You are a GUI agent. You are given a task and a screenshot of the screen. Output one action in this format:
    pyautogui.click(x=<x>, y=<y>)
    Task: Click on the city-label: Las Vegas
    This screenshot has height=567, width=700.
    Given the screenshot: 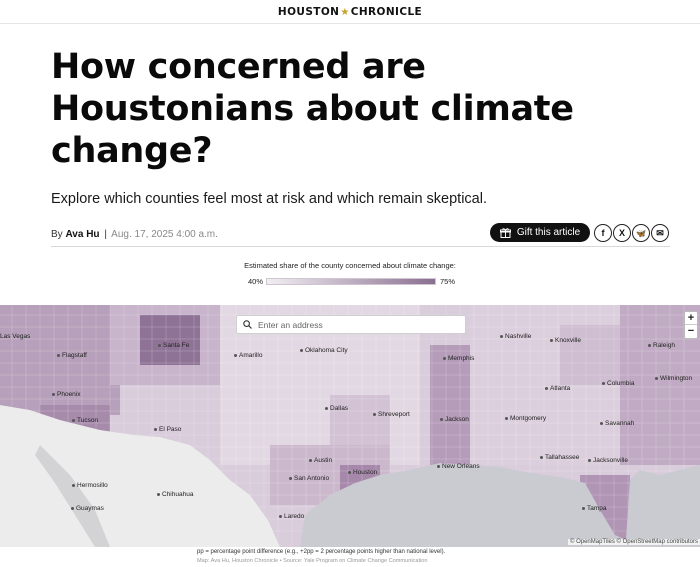 What is the action you would take?
    pyautogui.click(x=15, y=336)
    